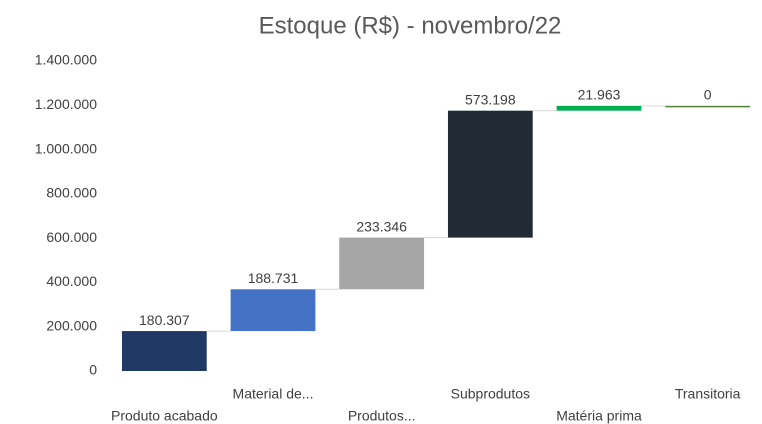  I want to click on y-tick-label: 0, so click(93, 370).